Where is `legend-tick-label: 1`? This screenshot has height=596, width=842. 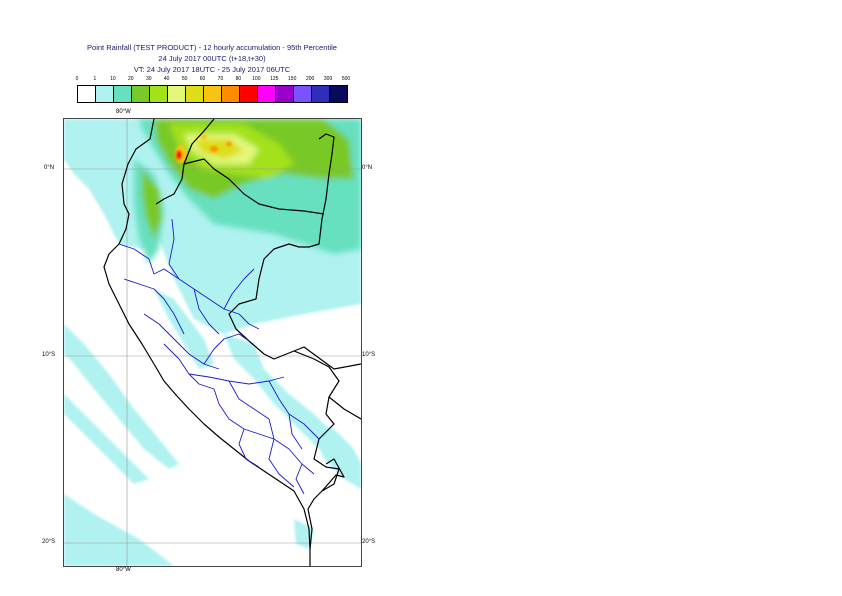
legend-tick-label: 1 is located at coordinates (95, 79).